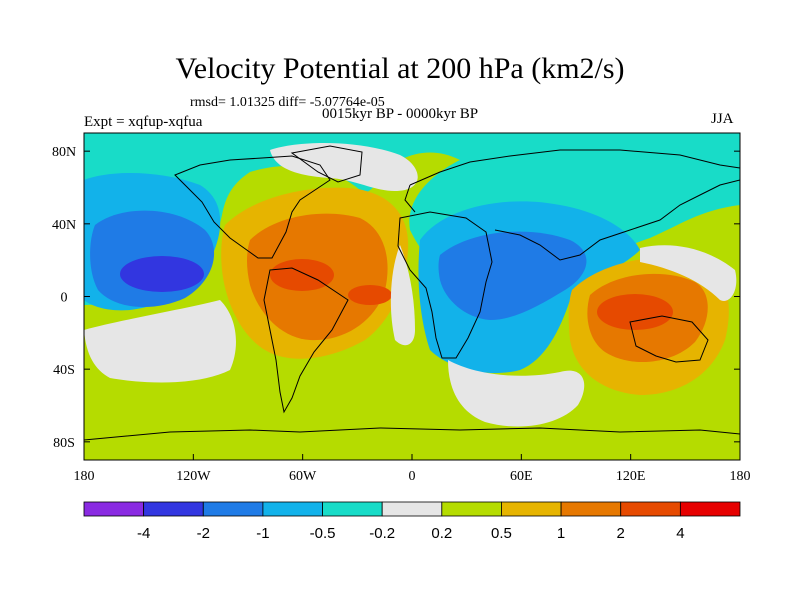 The height and width of the screenshot is (600, 800). What do you see at coordinates (635, 312) in the screenshot?
I see `contour-indo-core` at bounding box center [635, 312].